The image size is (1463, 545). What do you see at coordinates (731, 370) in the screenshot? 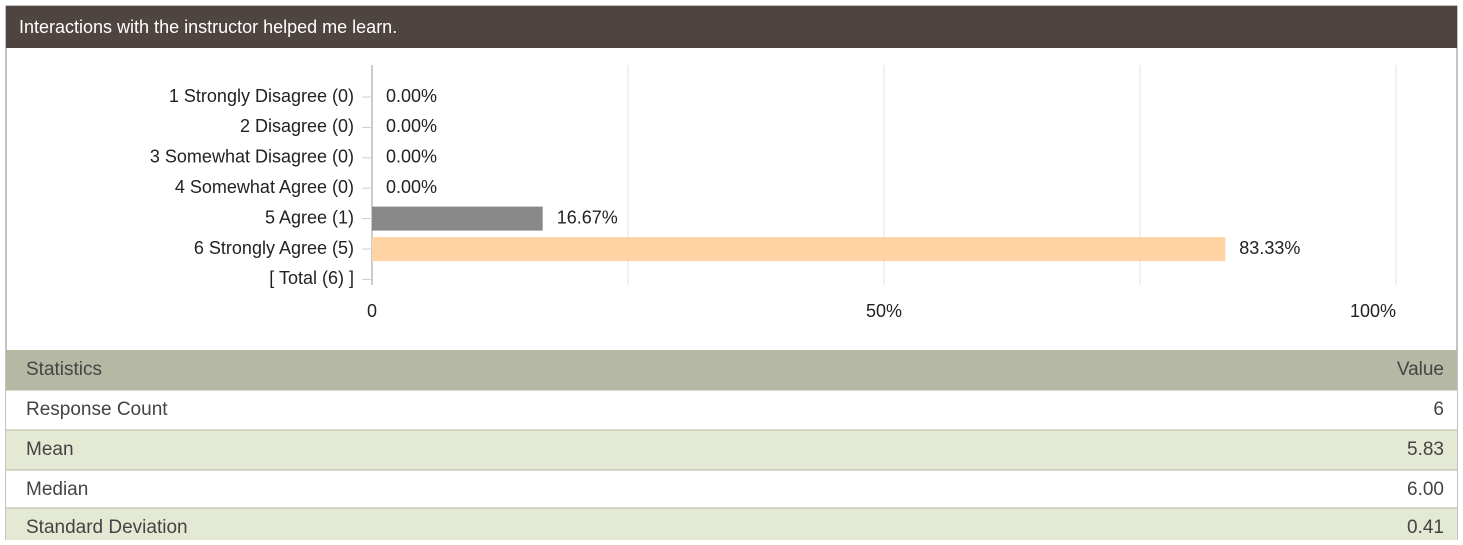
I see `table-header-row` at bounding box center [731, 370].